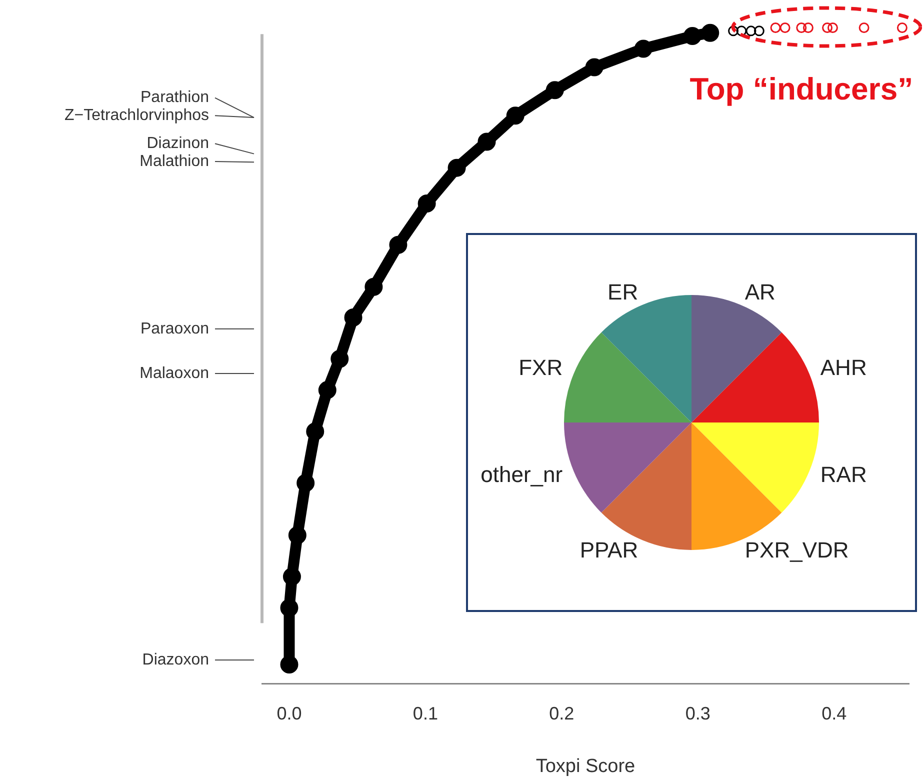 Image resolution: width=924 pixels, height=782 pixels. I want to click on slice-label: other_nr, so click(521, 474).